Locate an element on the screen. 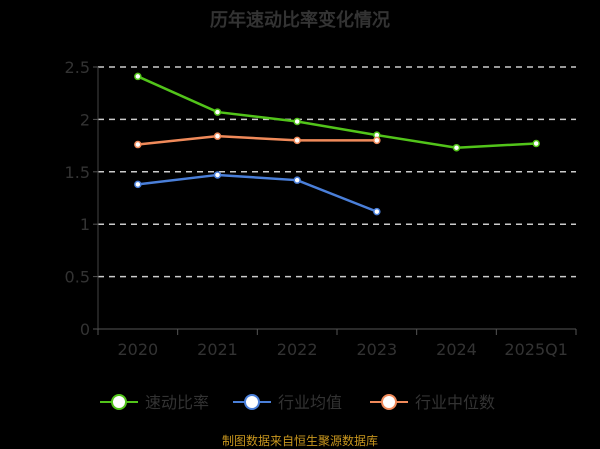 The height and width of the screenshot is (449, 600). y-tick-label: 1 is located at coordinates (85, 224).